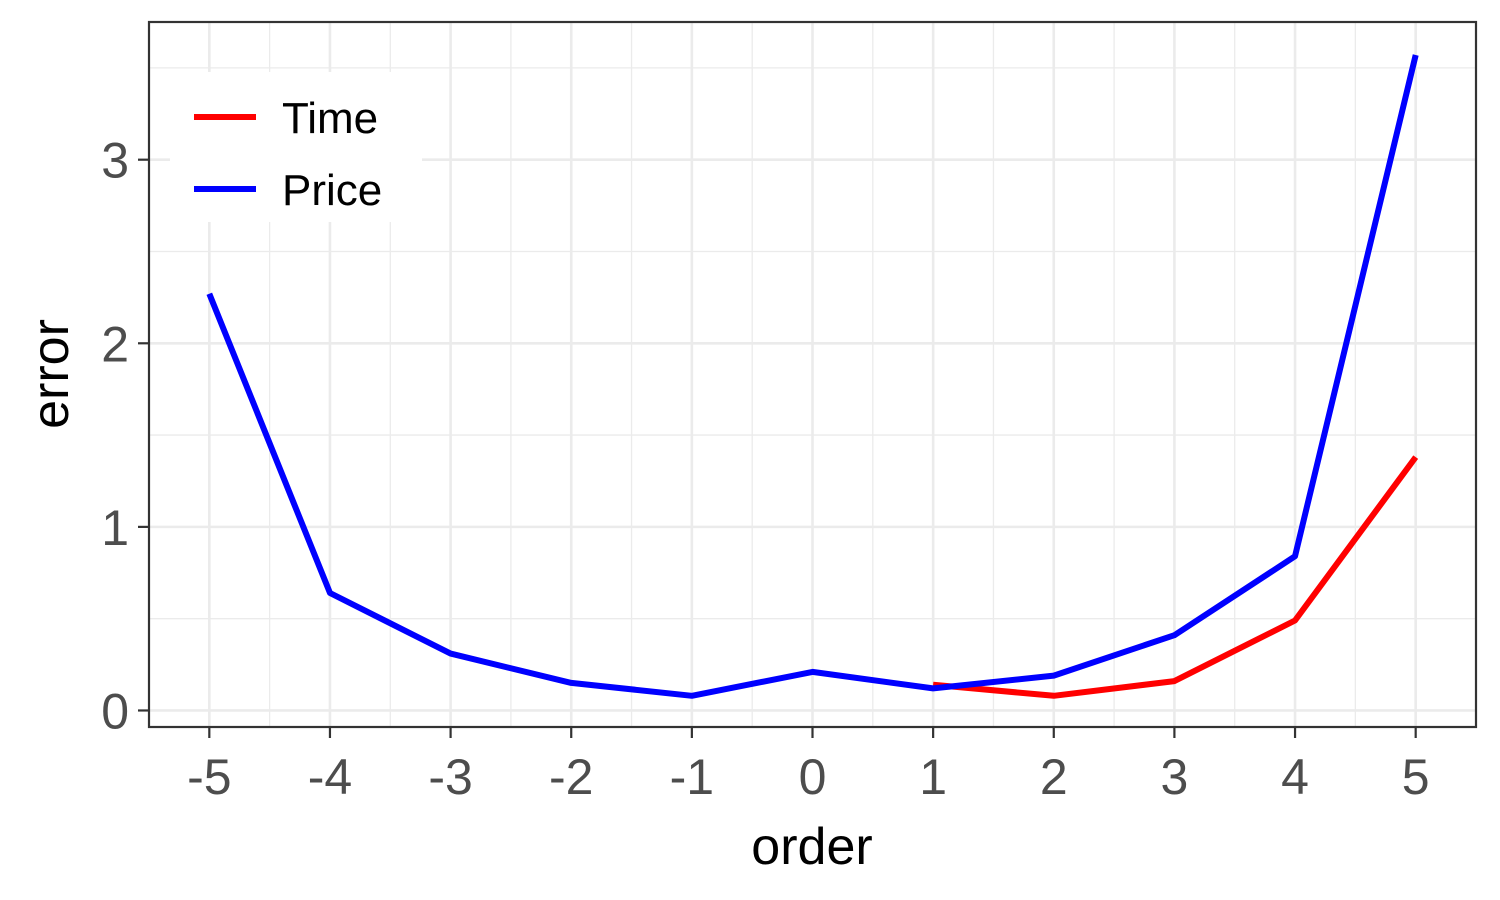 Image resolution: width=1500 pixels, height=900 pixels. I want to click on legend-background, so click(296, 147).